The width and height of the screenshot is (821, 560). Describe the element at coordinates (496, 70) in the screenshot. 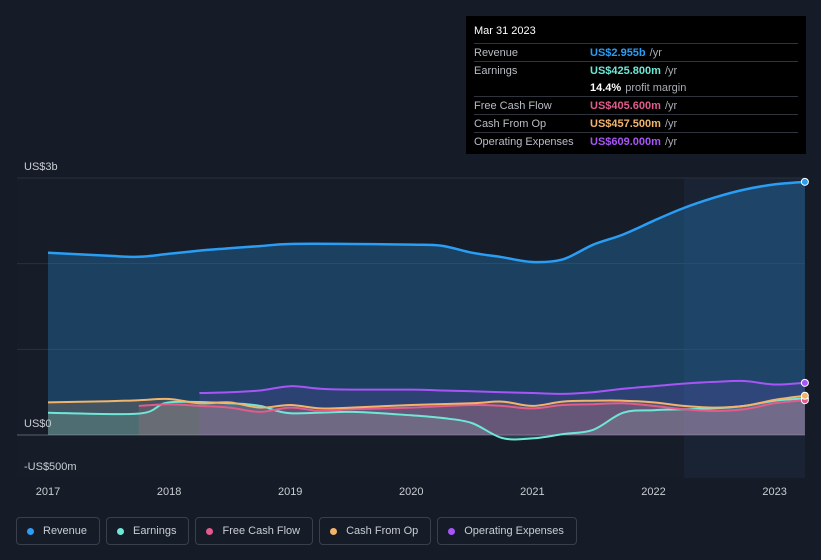

I see `tooltip-label: Earnings` at that location.